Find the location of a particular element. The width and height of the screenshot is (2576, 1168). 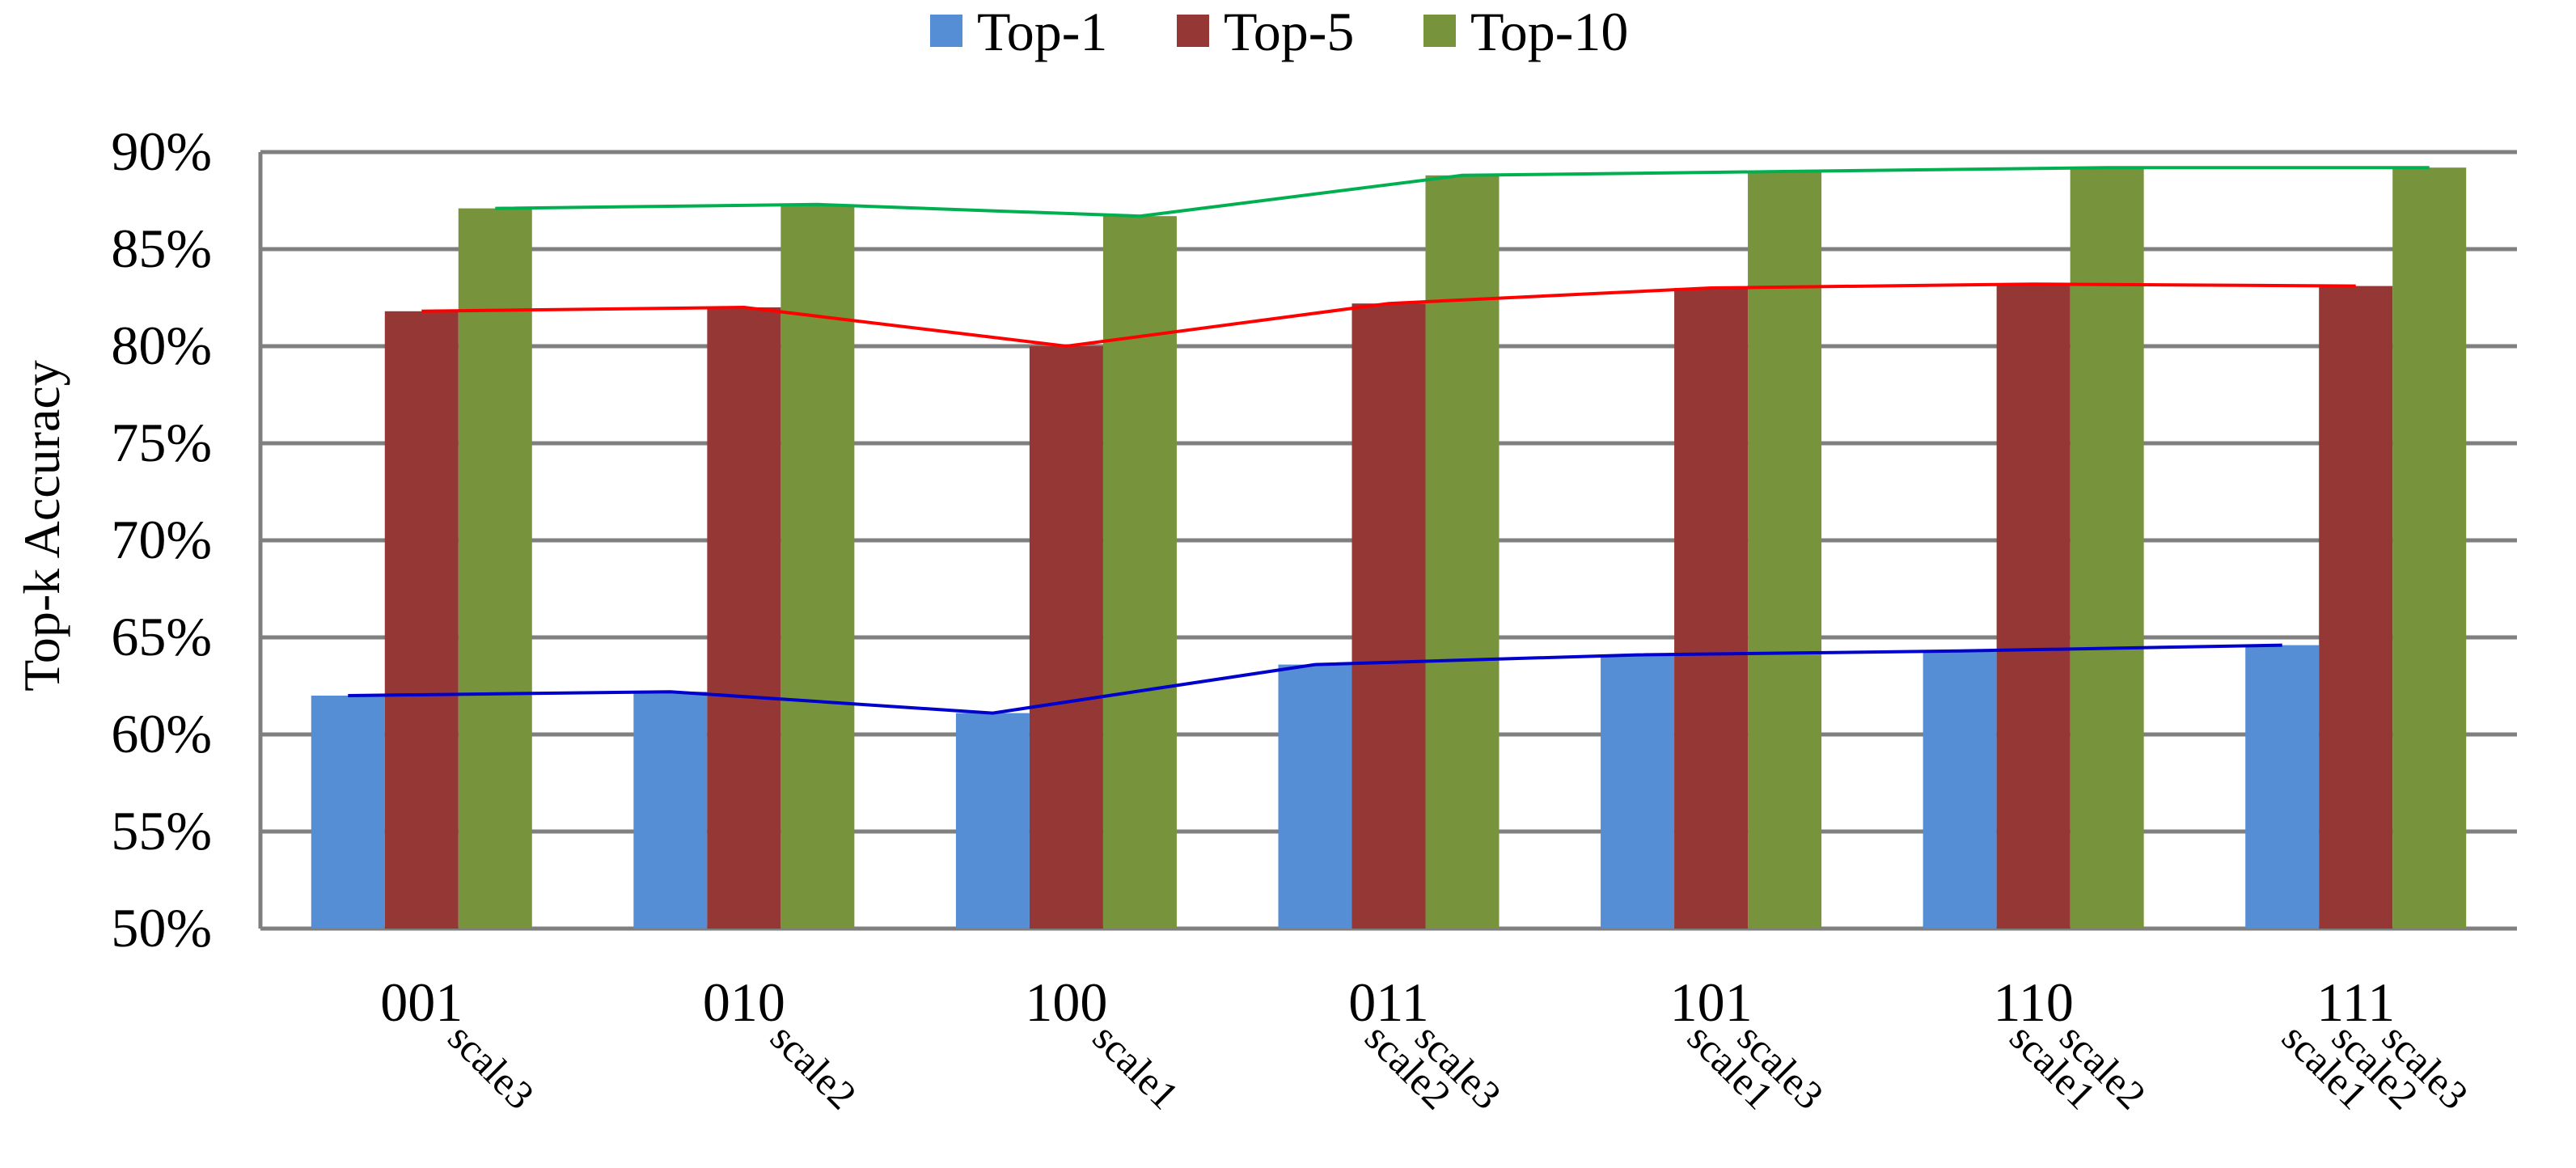

x-tick-label: 110 is located at coordinates (2033, 1002).